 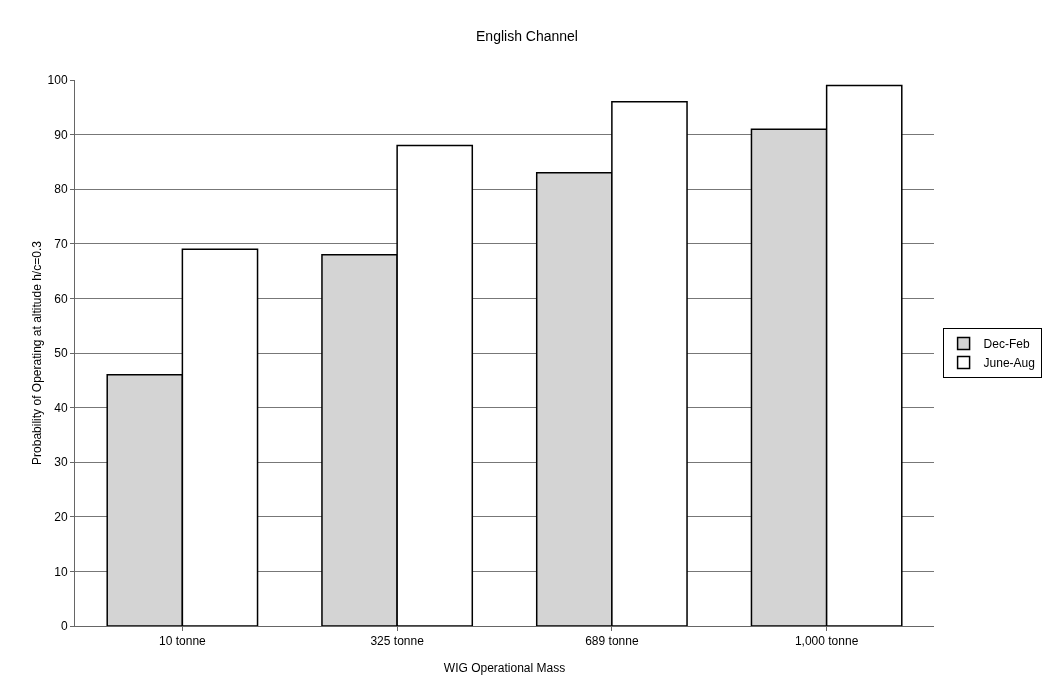 What do you see at coordinates (612, 641) in the screenshot?
I see `x-tick-label: 689 tonne` at bounding box center [612, 641].